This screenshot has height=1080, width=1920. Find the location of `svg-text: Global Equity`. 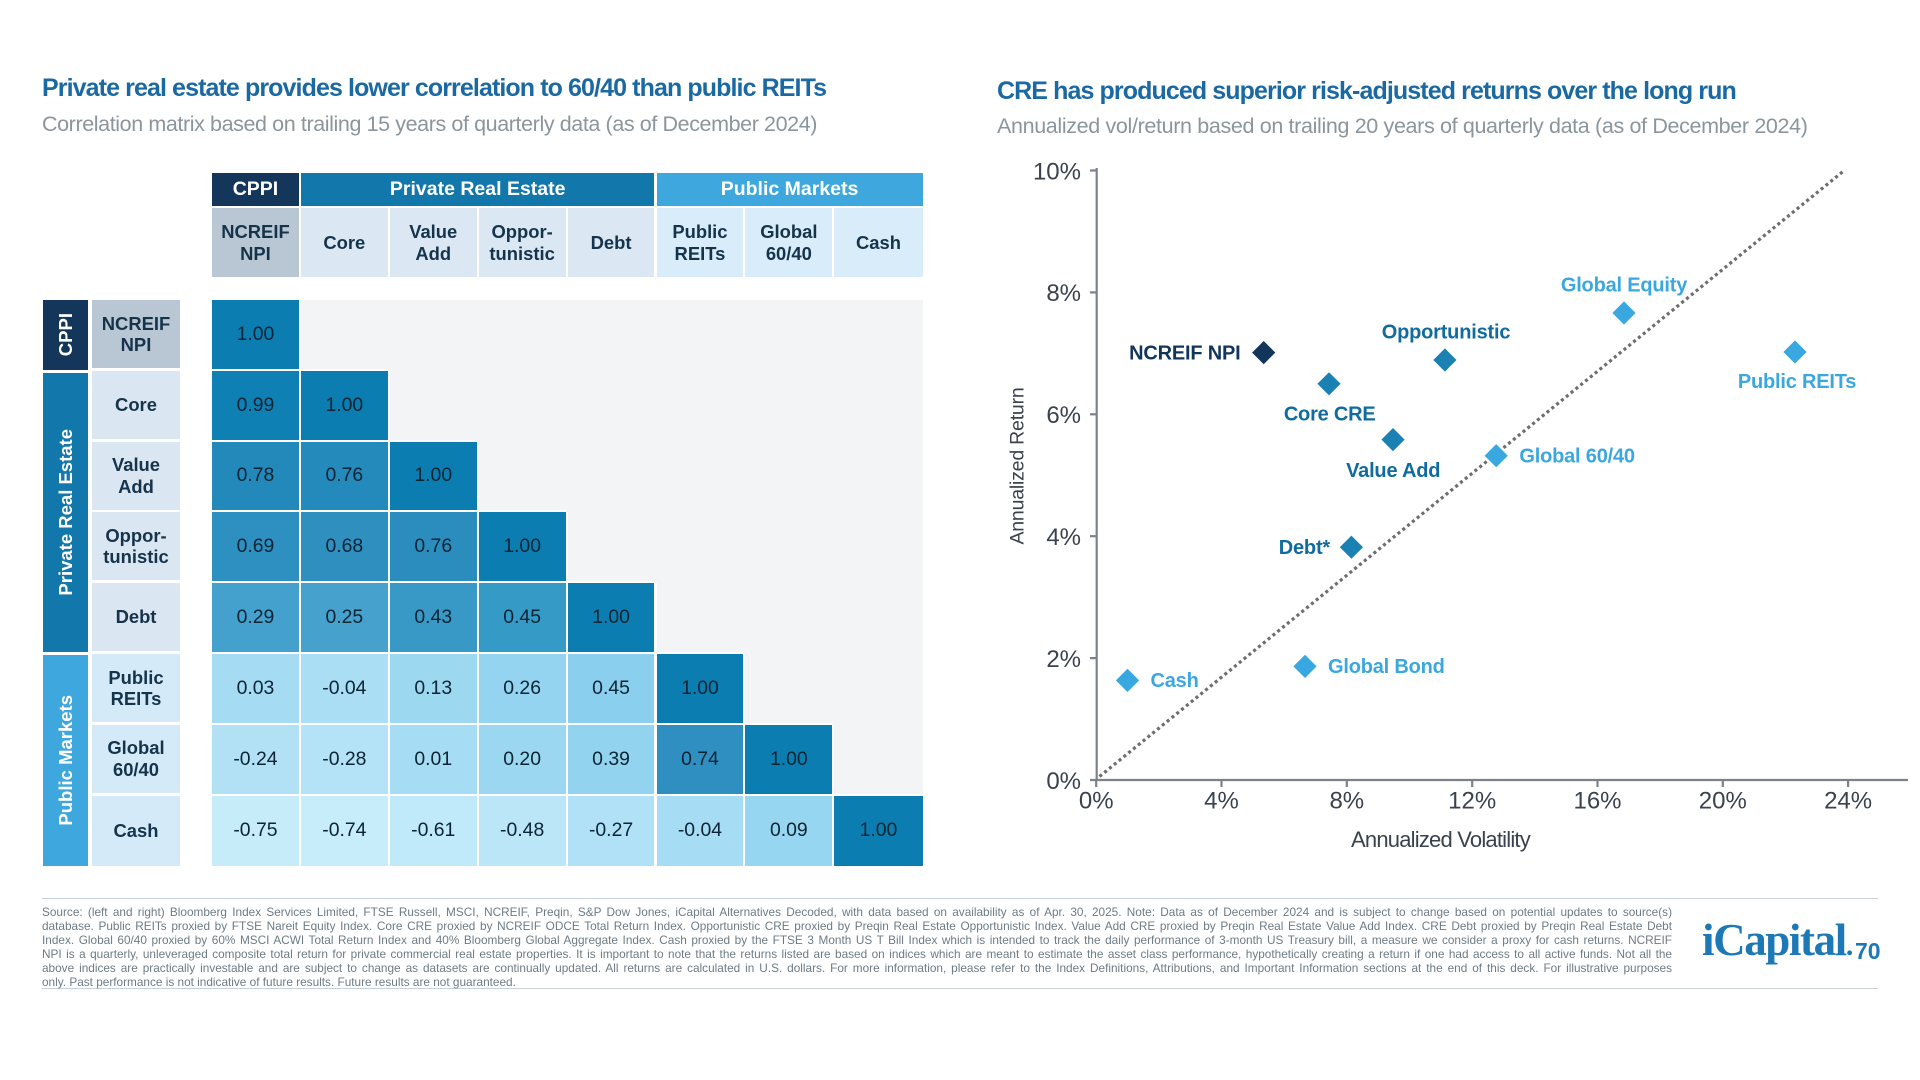

svg-text: Global Equity is located at coordinates (1624, 285).